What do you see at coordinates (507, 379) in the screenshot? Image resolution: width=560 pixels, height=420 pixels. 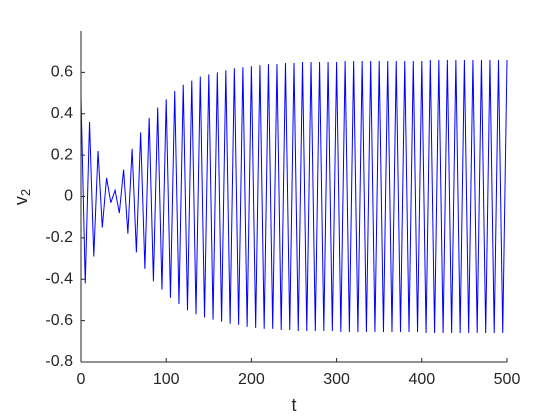 I see `x-tick-label: 500` at bounding box center [507, 379].